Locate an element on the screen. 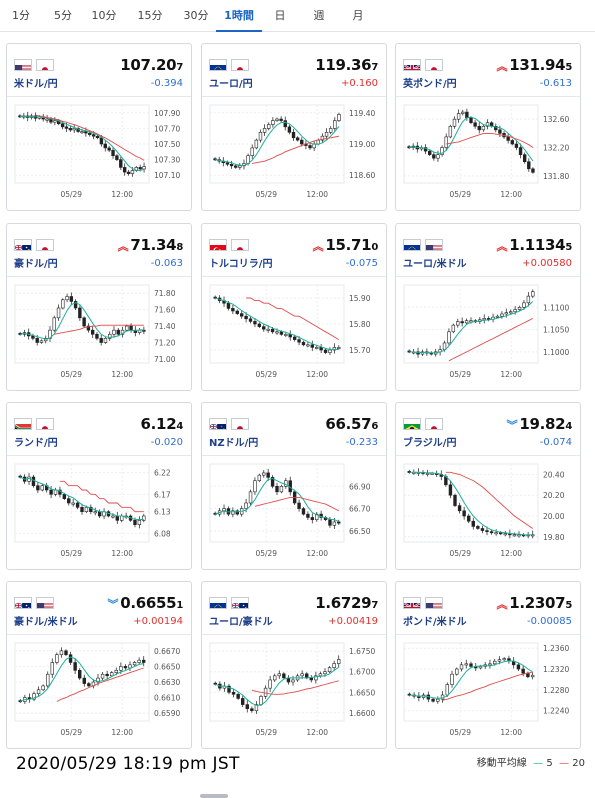  y-tick-label: 6.17 is located at coordinates (162, 494).